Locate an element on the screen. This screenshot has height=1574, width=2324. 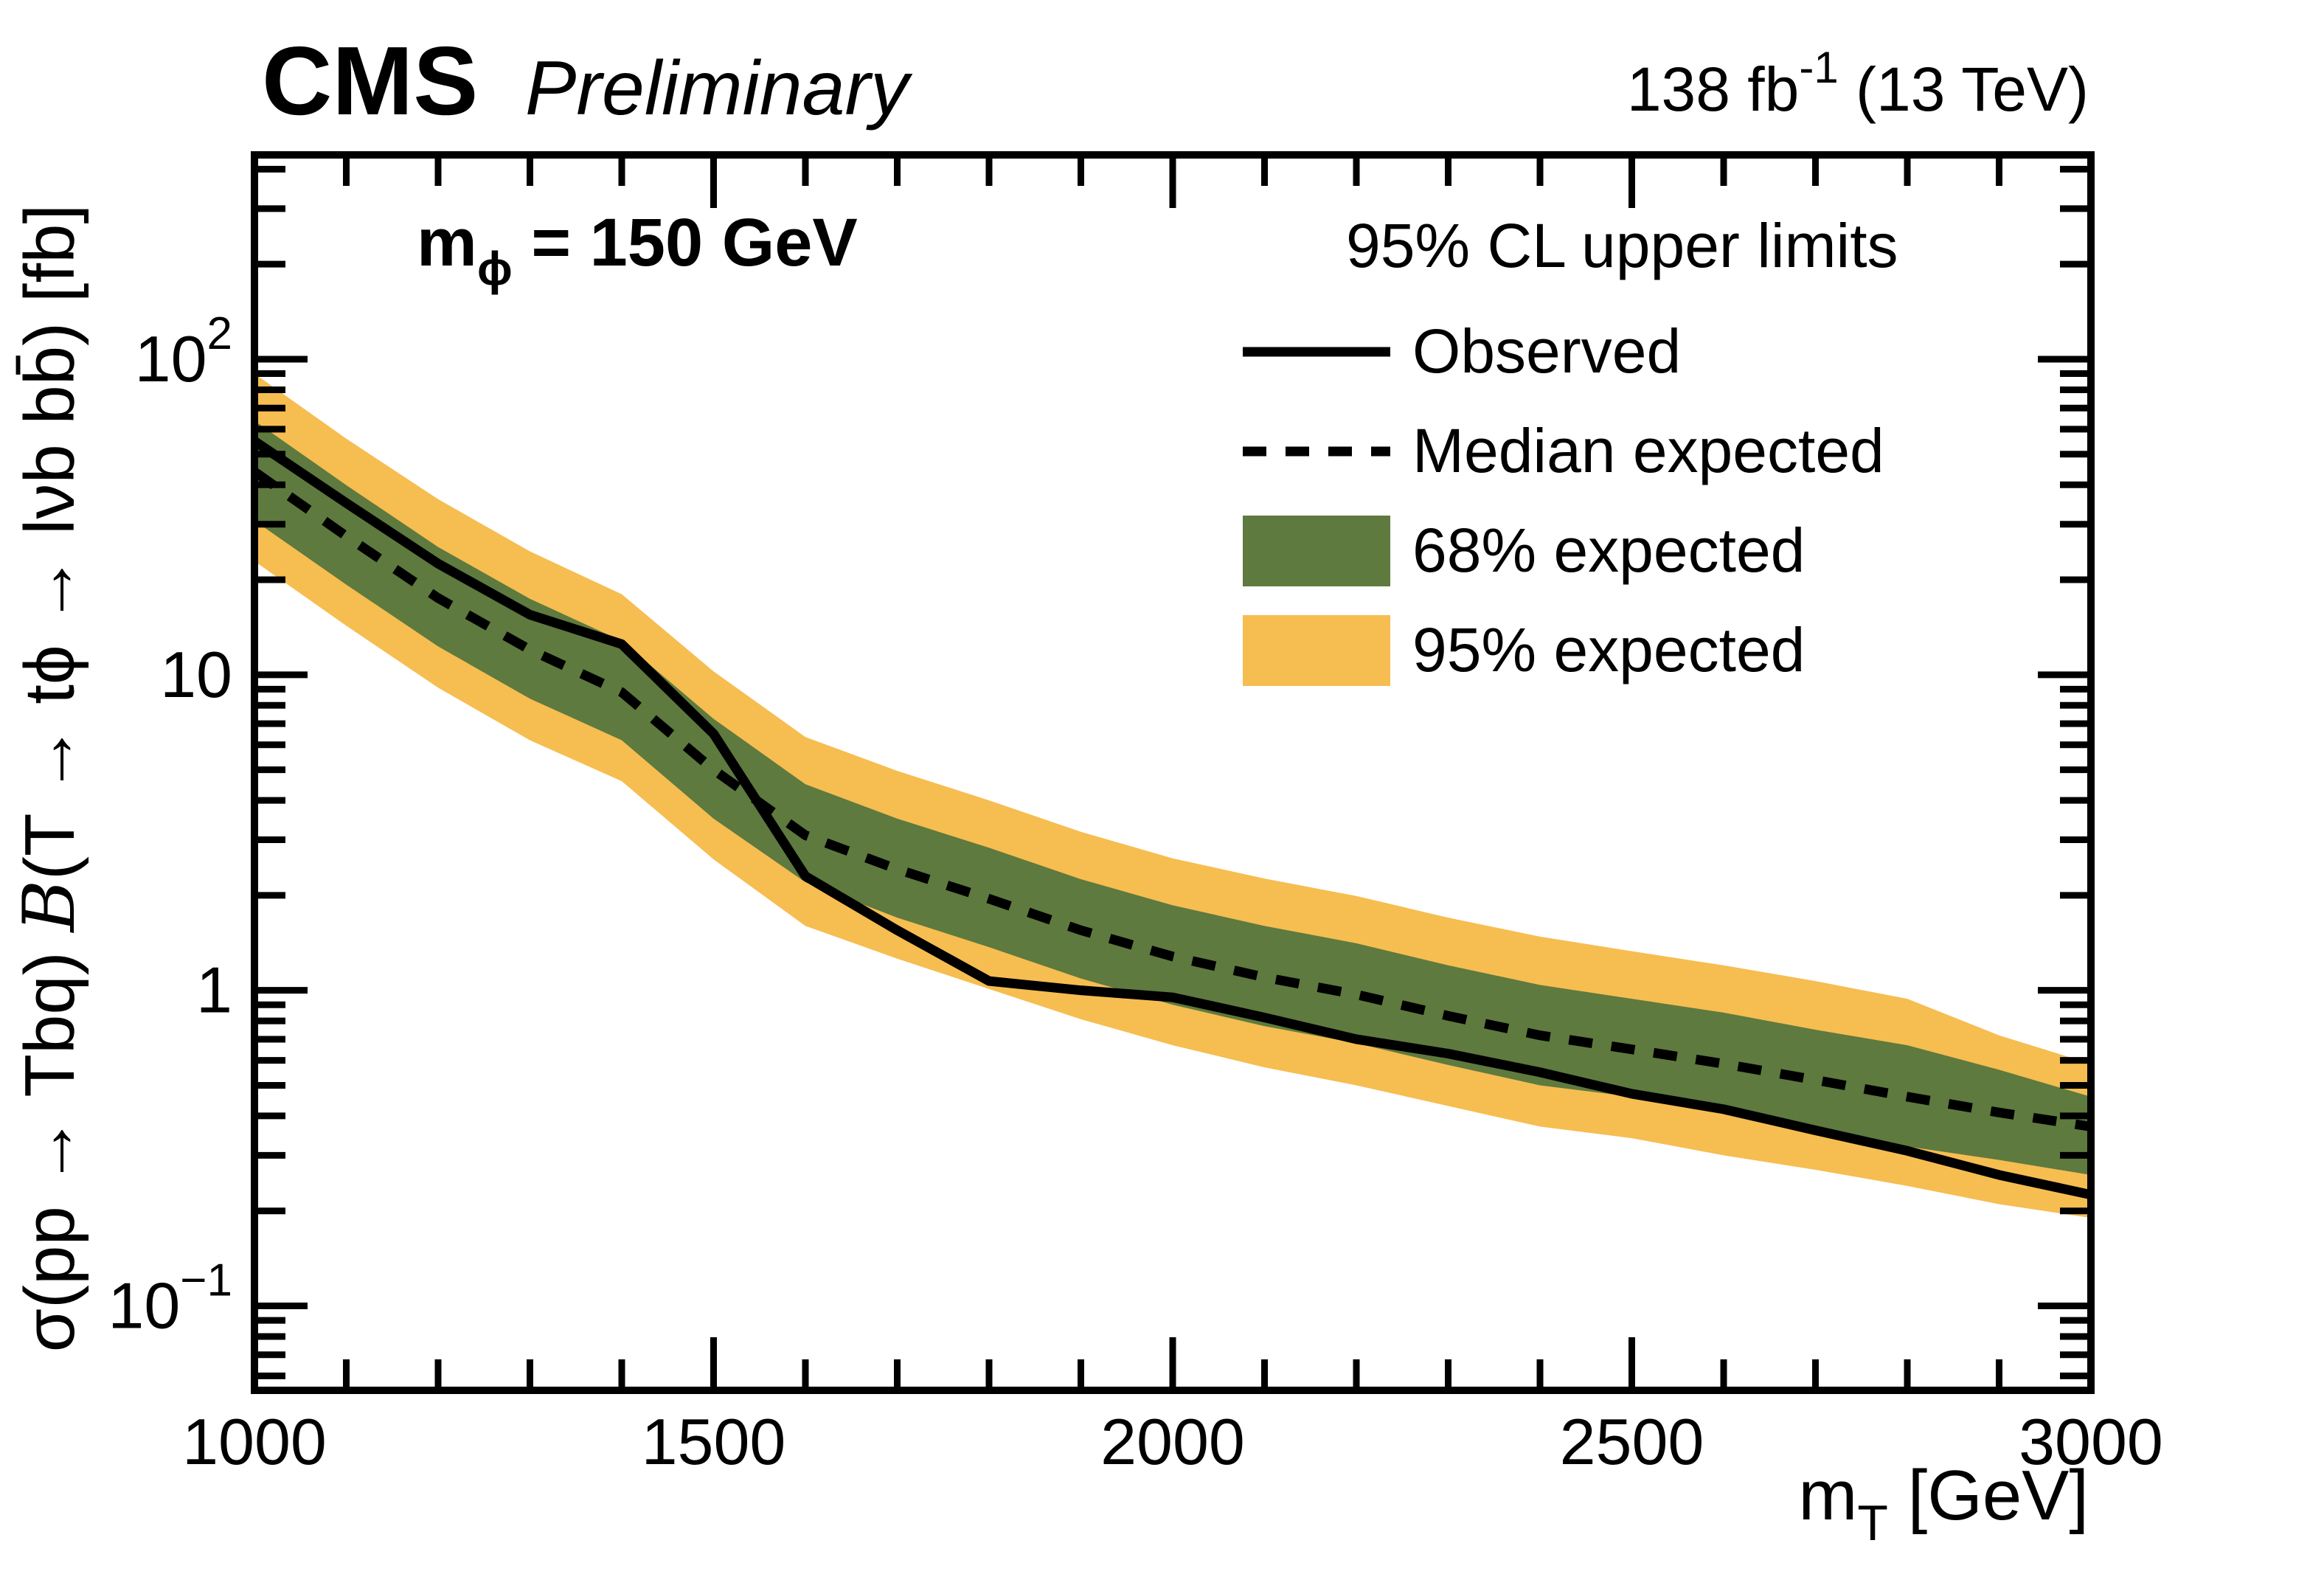
x-tick-label: 2500 is located at coordinates (1632, 1441).